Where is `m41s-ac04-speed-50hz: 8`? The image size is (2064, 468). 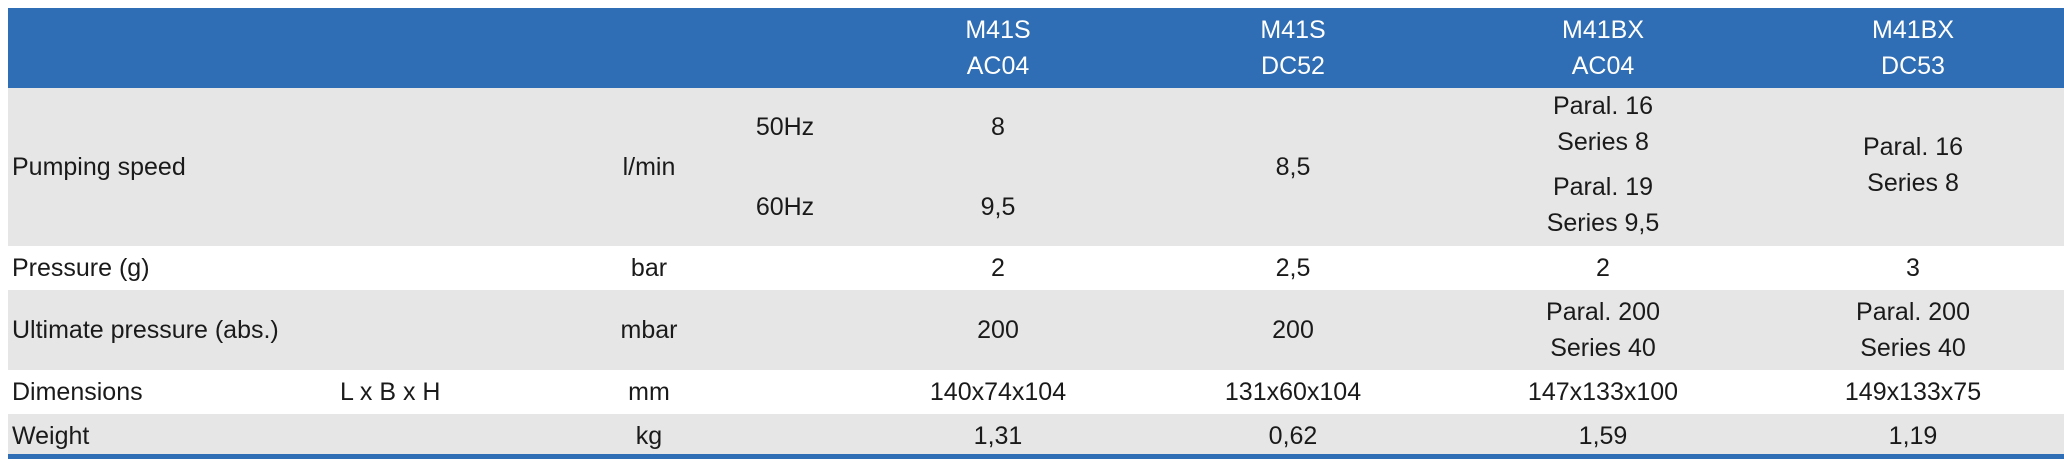
m41s-ac04-speed-50hz: 8 is located at coordinates (998, 127).